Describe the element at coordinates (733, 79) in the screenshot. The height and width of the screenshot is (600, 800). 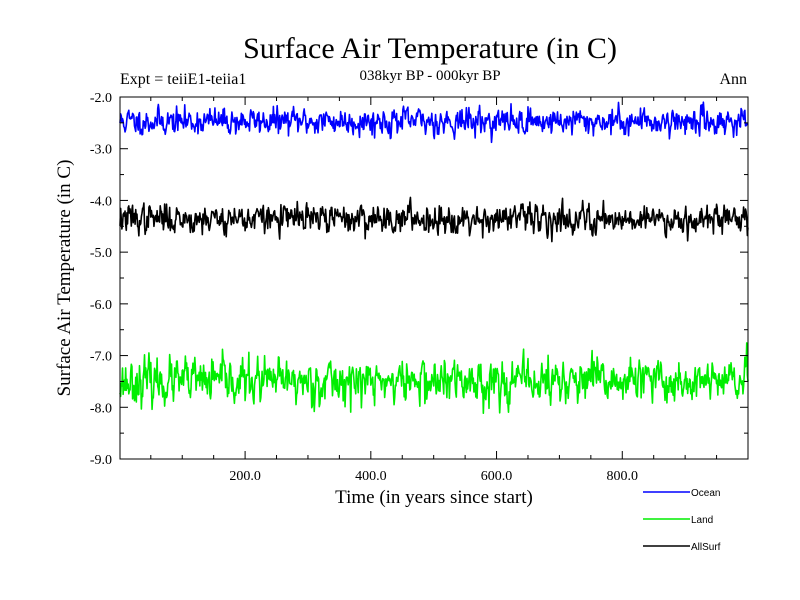
I see `period-label: Ann` at that location.